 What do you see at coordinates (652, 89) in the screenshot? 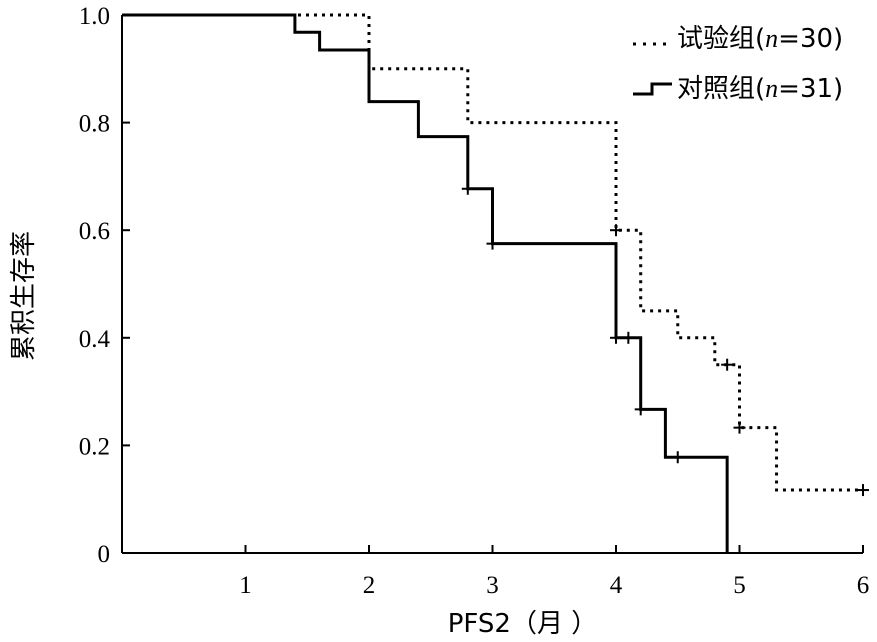
I see `legend-swatch-control` at bounding box center [652, 89].